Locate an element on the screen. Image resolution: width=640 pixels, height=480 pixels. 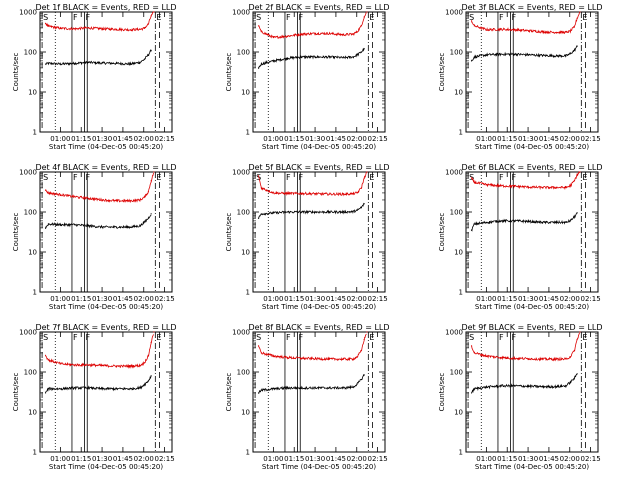
panel-title: Det 9f BLACK = Events, RED = LLD is located at coordinates (531, 327).